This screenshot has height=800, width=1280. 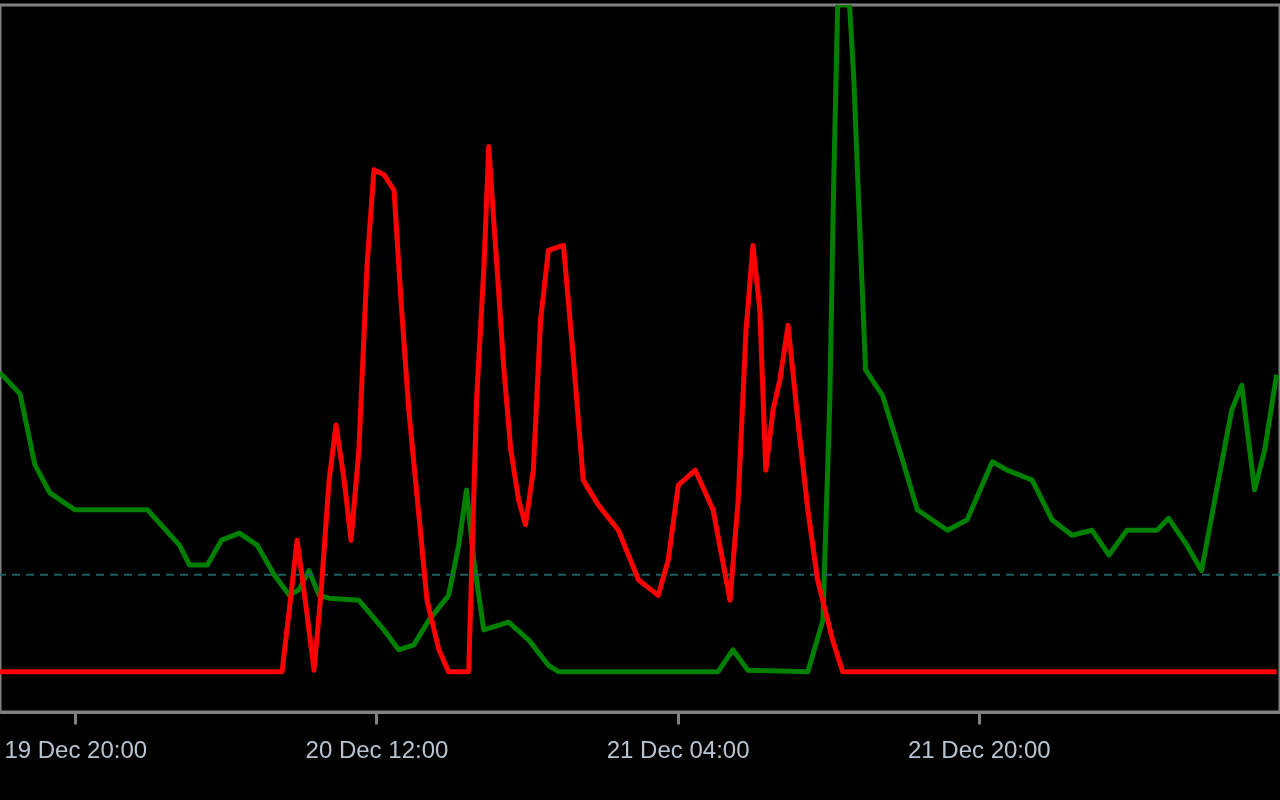 I want to click on x-tick-label: 20 Dec 12:00, so click(x=377, y=749).